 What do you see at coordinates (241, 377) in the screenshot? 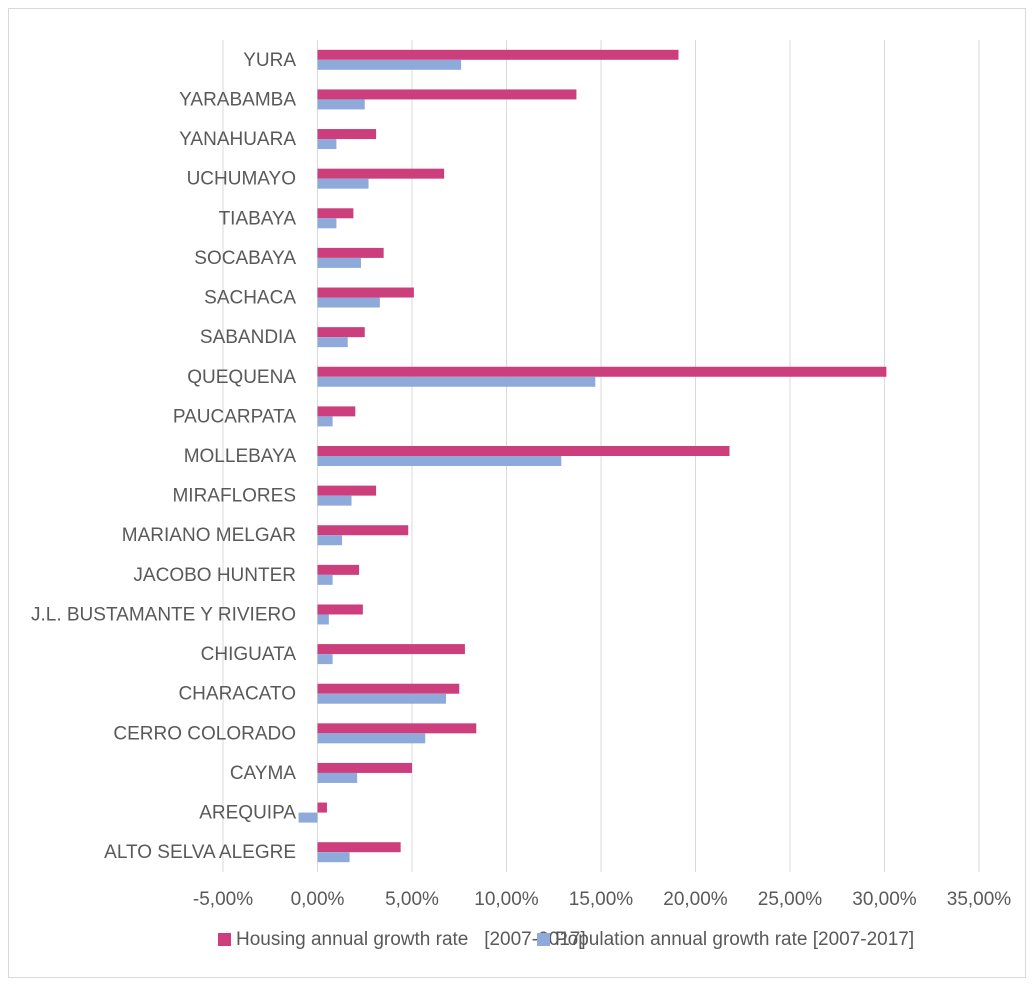
I see `category-label: QUEQUENA` at bounding box center [241, 377].